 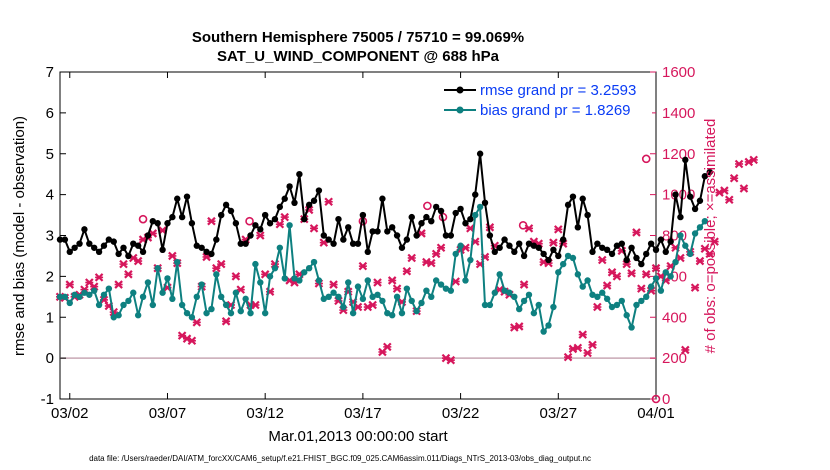 What do you see at coordinates (672, 236) in the screenshot?
I see `right-axis-ticks: 02004006008001000120014001600` at bounding box center [672, 236].